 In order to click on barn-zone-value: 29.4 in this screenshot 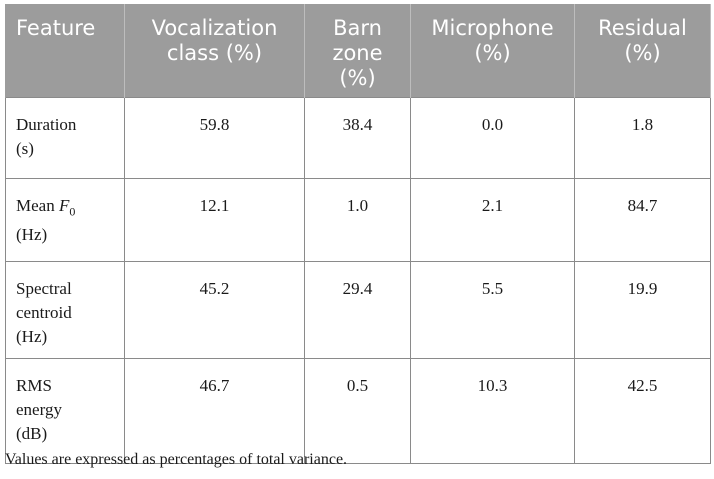, I will do `click(357, 310)`.